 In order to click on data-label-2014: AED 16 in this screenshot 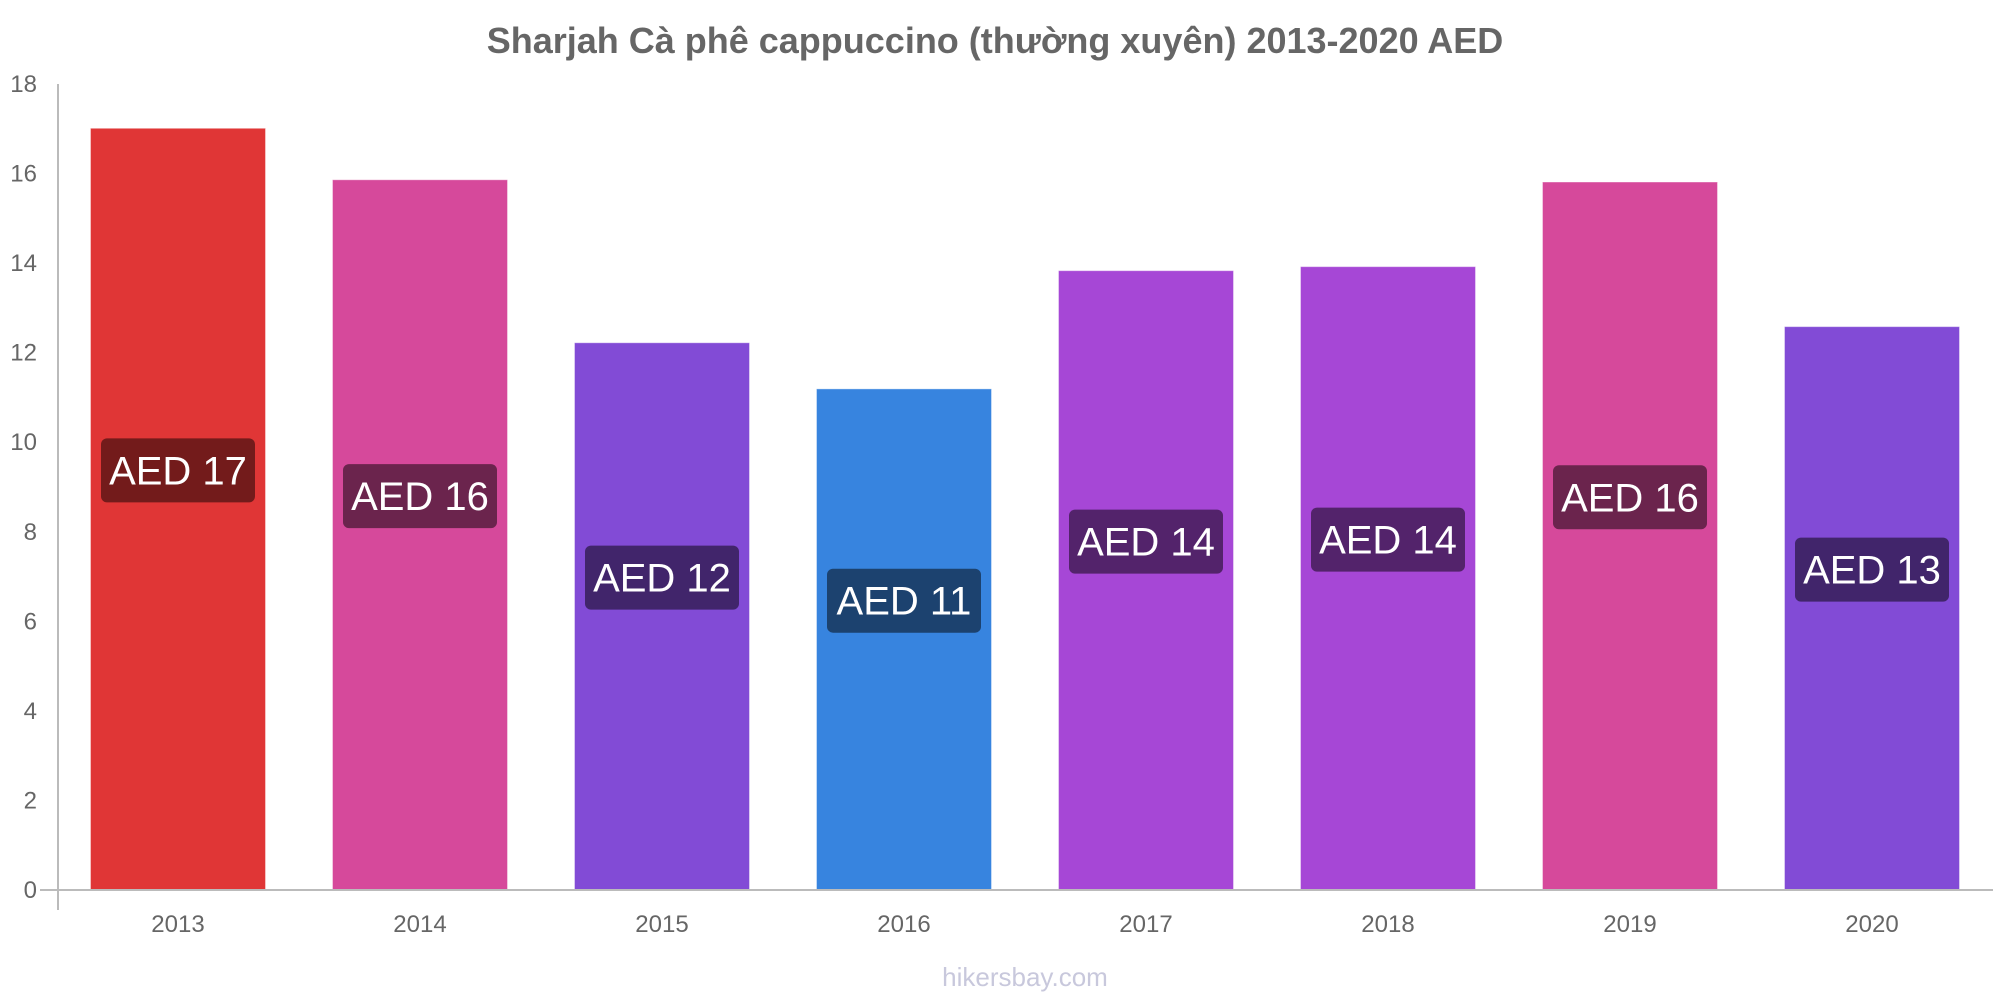, I will do `click(420, 496)`.